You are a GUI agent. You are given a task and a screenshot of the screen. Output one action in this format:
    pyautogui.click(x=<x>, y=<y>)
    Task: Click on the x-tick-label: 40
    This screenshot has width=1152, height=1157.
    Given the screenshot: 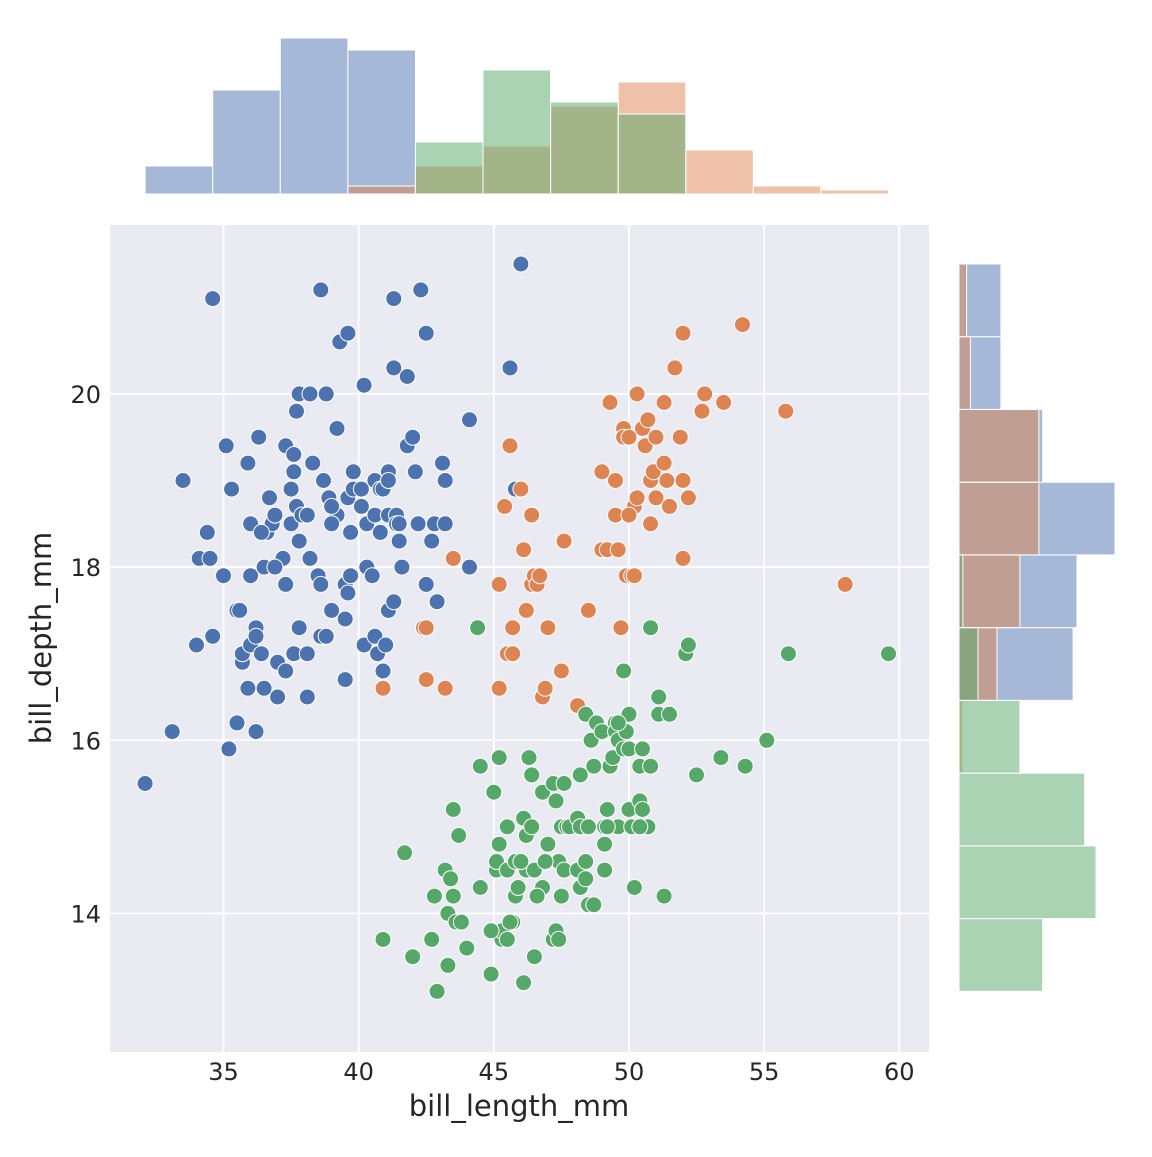 What is the action you would take?
    pyautogui.click(x=358, y=1072)
    